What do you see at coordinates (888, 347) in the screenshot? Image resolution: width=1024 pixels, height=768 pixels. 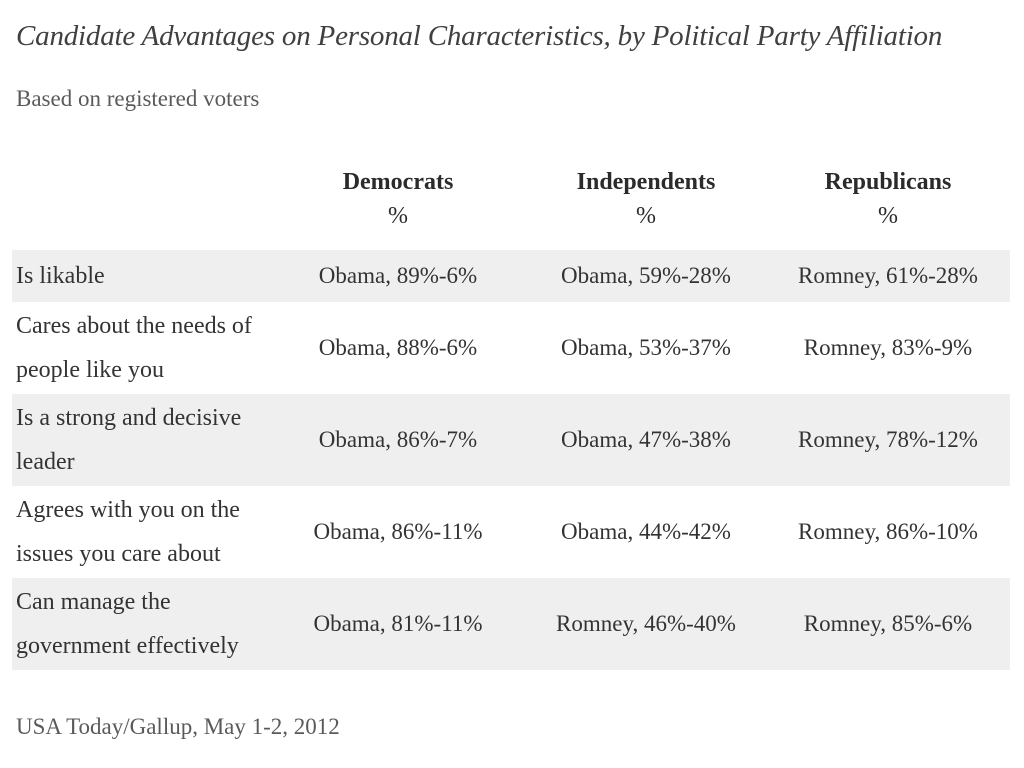 I see `table-cell: Romney, 83%-9%` at bounding box center [888, 347].